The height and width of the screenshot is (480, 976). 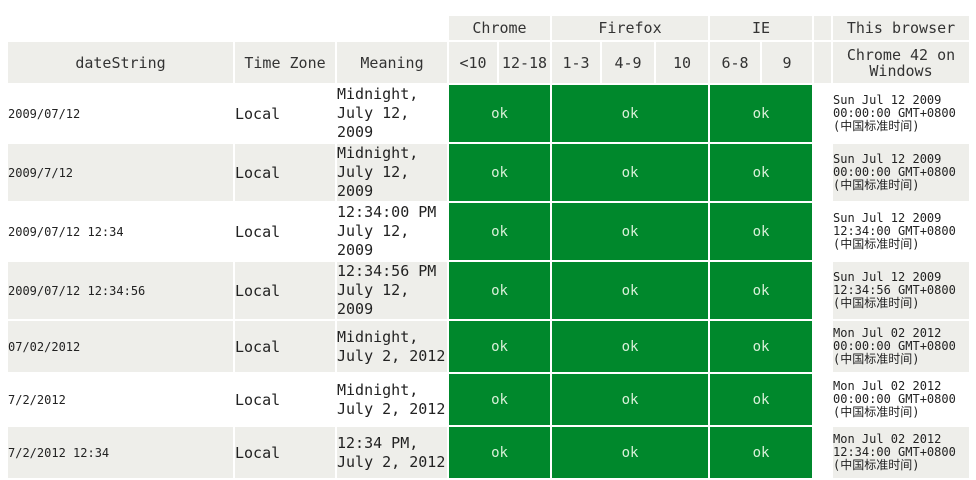 I want to click on group-header-this-browser: This browser, so click(x=901, y=28).